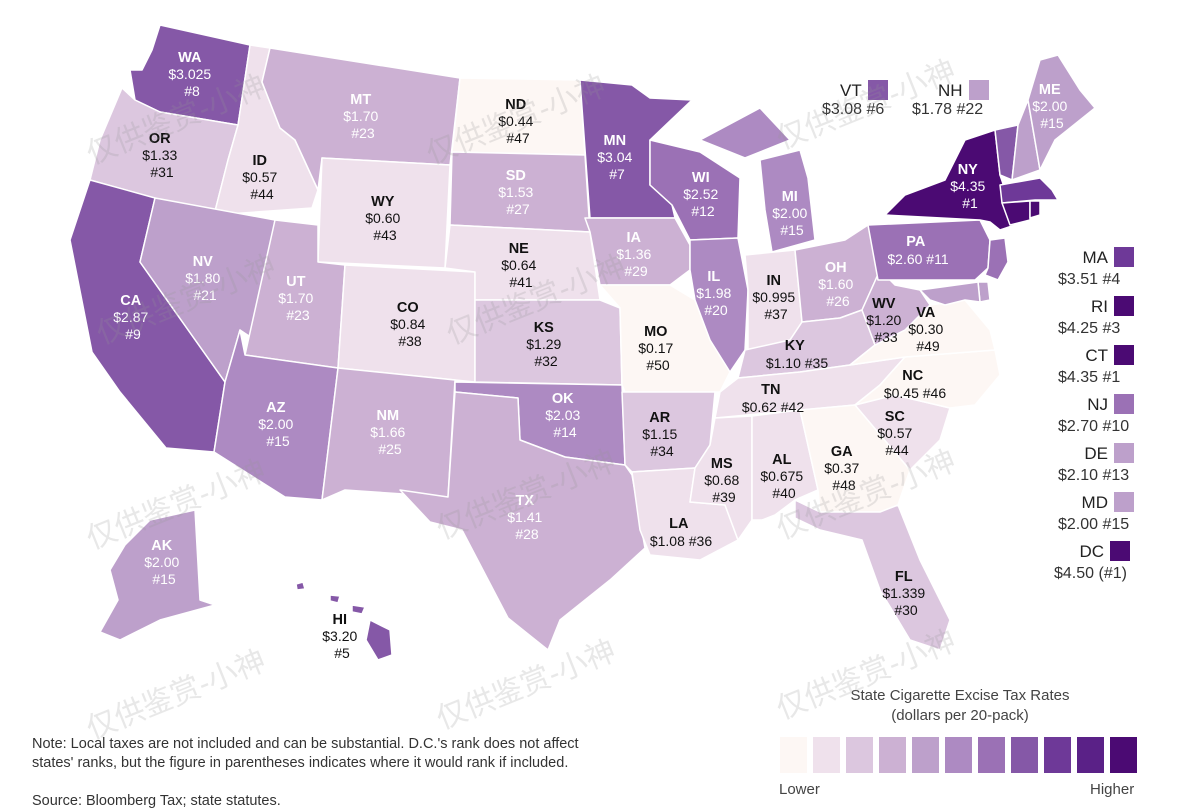 The image size is (1177, 809). Describe the element at coordinates (522, 521) in the screenshot. I see `state-TX` at that location.